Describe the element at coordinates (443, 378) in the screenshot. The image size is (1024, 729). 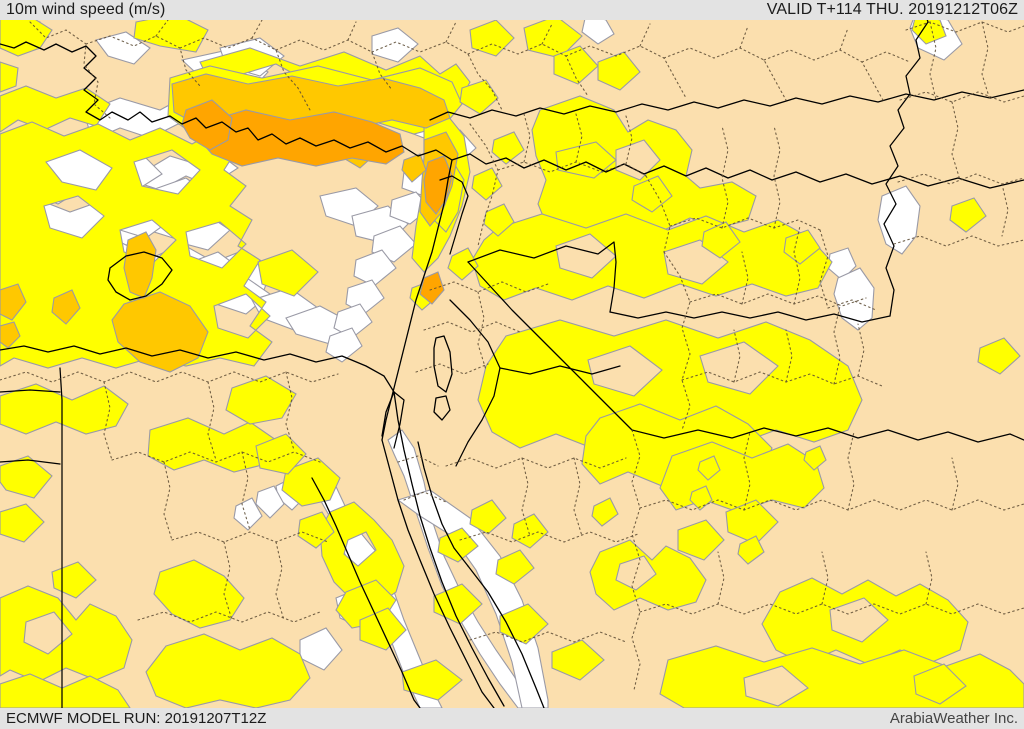
I see `inland-water-bodies` at that location.